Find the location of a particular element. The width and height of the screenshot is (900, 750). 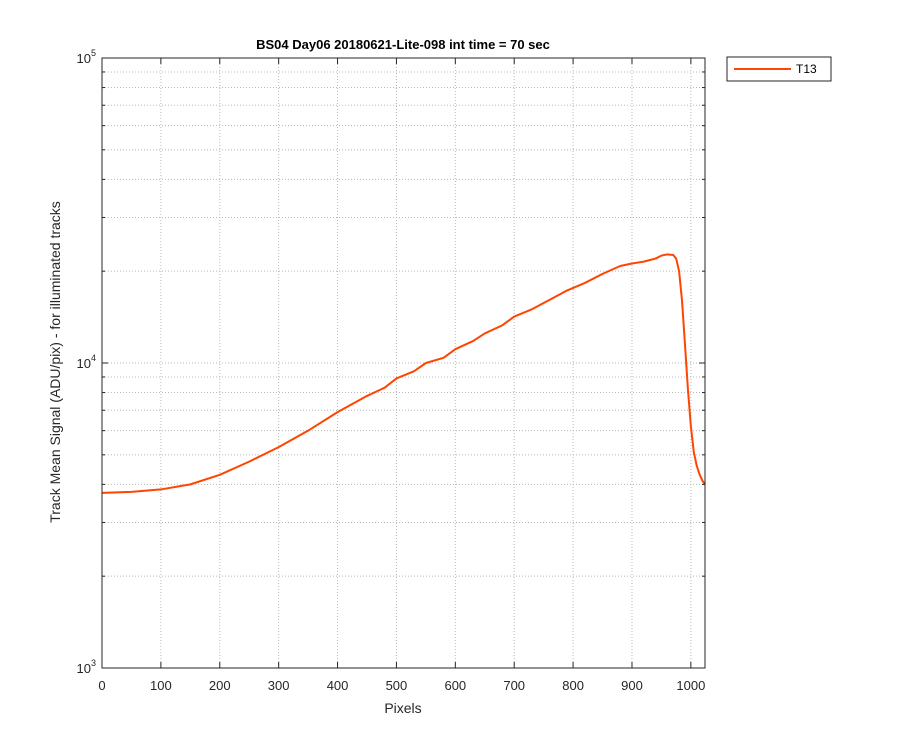

legend-label-t13: T13 is located at coordinates (806, 69).